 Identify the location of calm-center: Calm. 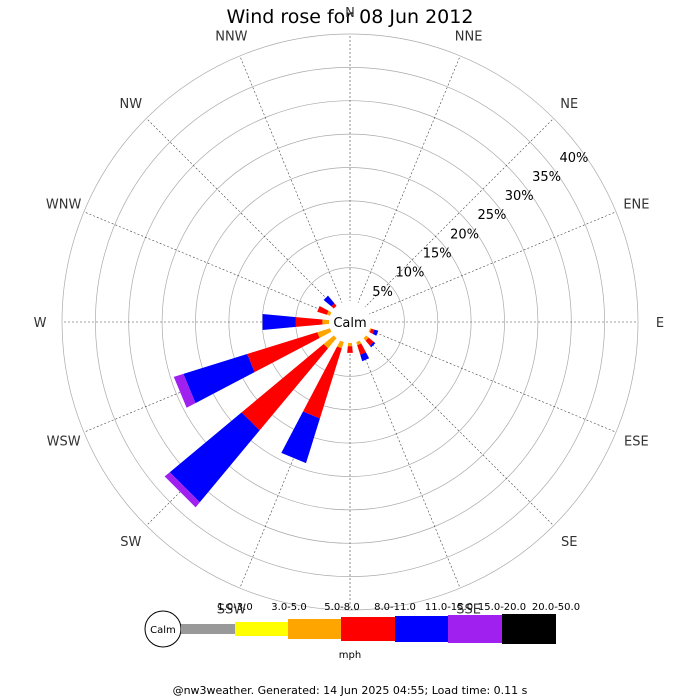
(350, 322).